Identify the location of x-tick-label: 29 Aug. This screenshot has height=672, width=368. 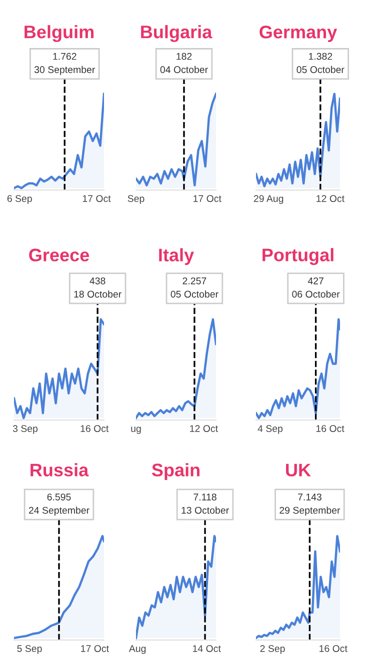
(269, 199).